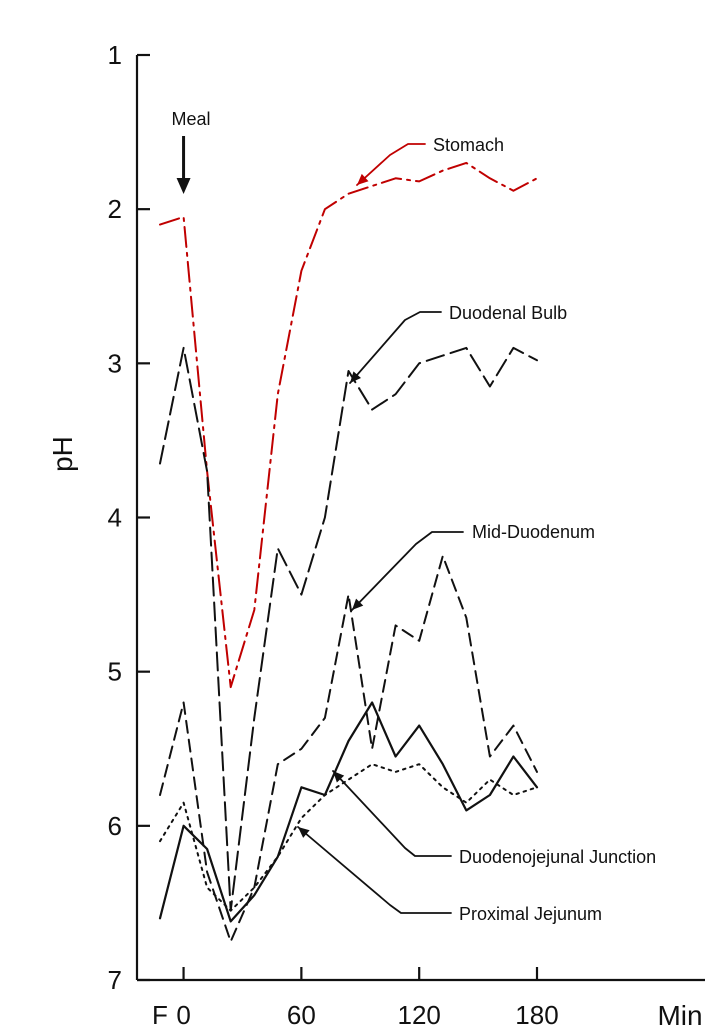 The image size is (728, 1033). What do you see at coordinates (391, 164) in the screenshot?
I see `series-leader-stomach` at bounding box center [391, 164].